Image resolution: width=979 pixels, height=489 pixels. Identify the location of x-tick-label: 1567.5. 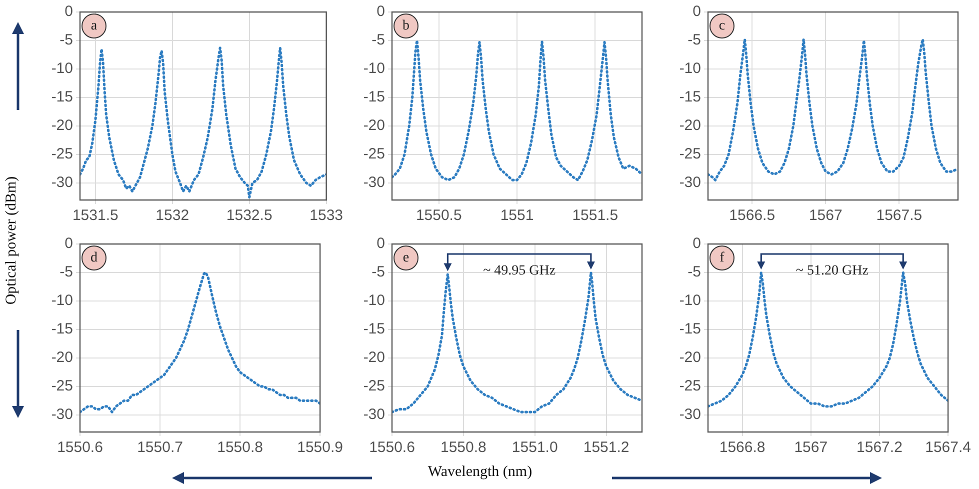
(899, 215).